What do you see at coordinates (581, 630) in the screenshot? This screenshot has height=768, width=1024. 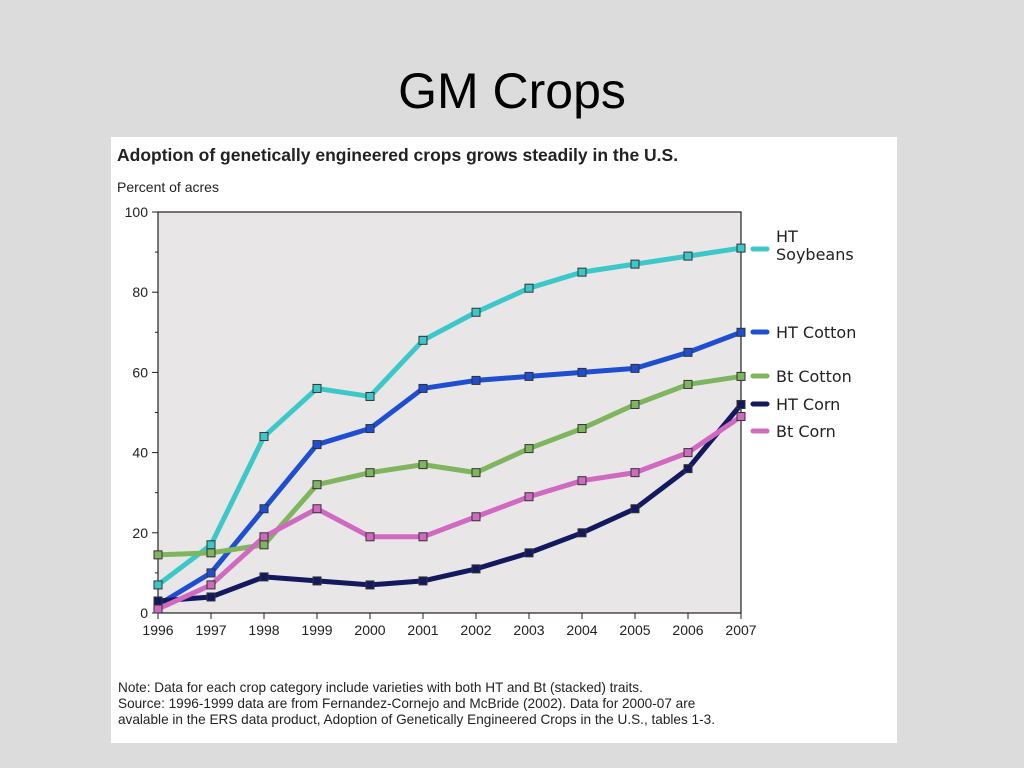 I see `x-tick-label: 2004` at bounding box center [581, 630].